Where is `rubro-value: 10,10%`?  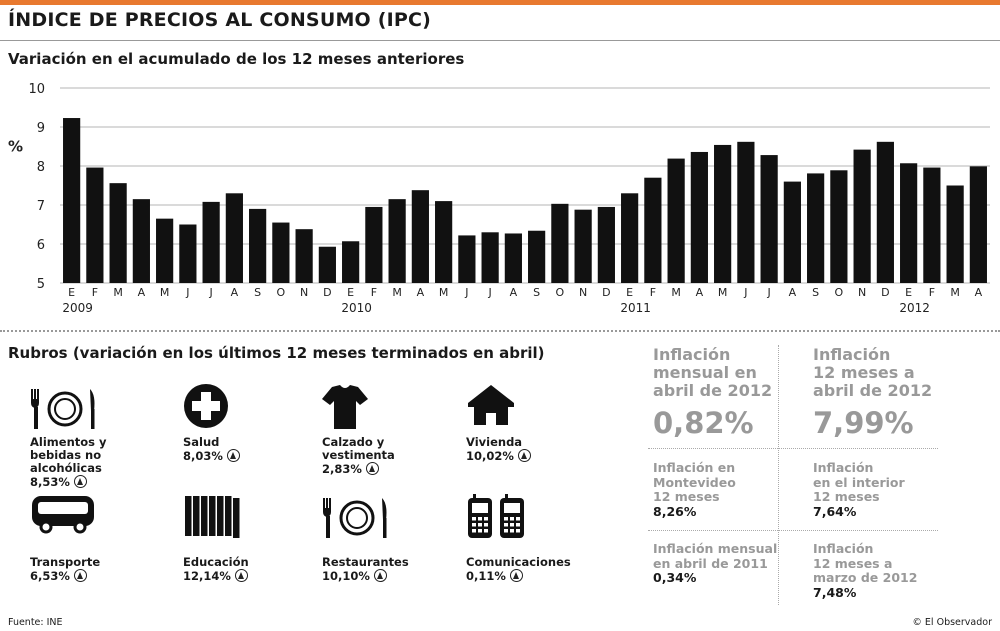
rubro-value: 10,10% is located at coordinates (346, 576).